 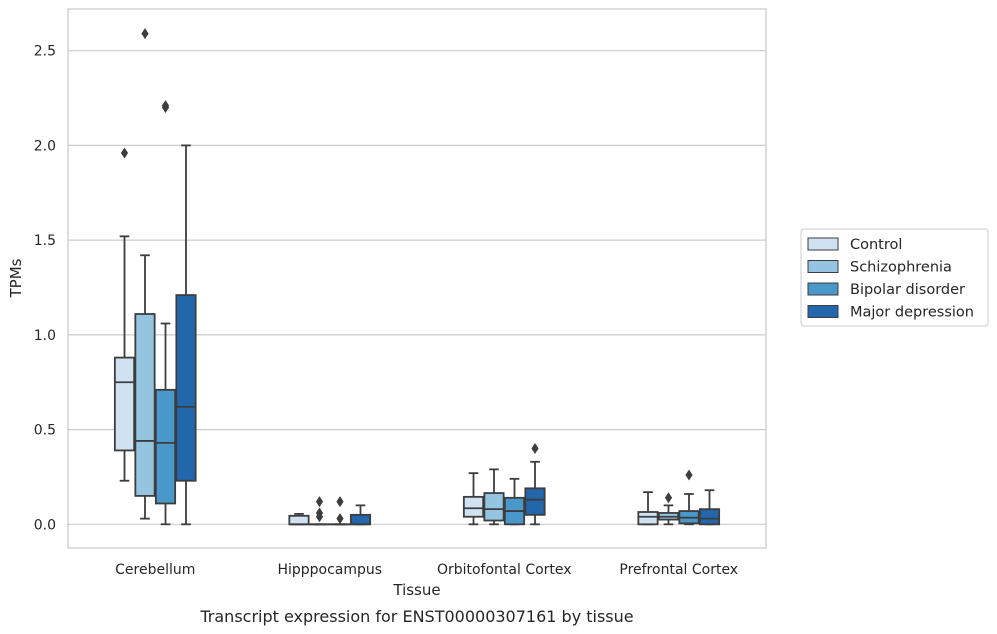 What do you see at coordinates (45, 146) in the screenshot?
I see `y-tick-label: 2.0` at bounding box center [45, 146].